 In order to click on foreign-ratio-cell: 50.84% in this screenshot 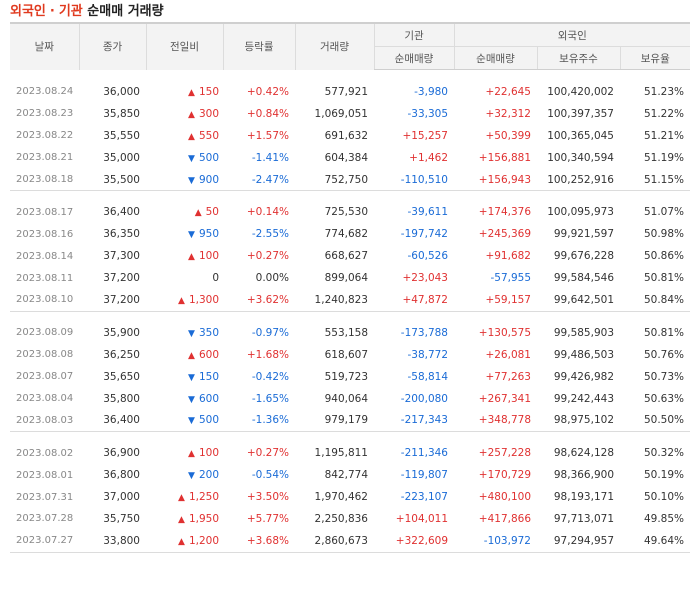, I will do `click(663, 299)`.